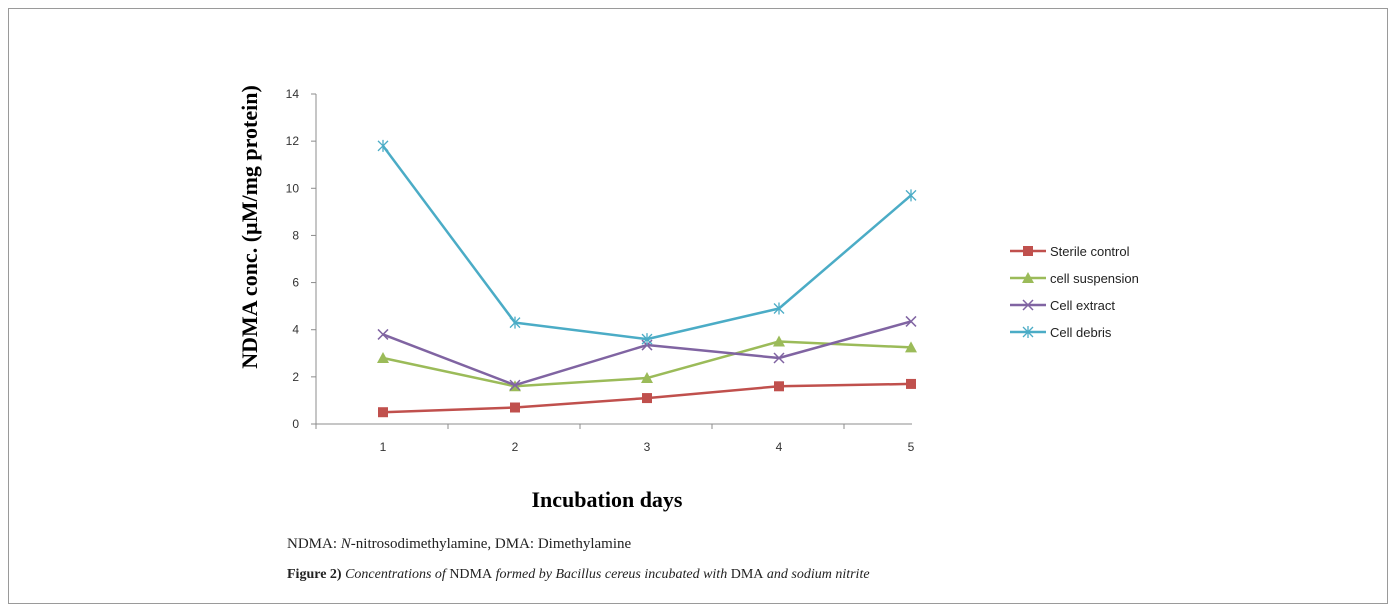 The image size is (1398, 614). I want to click on y-axis-title: NDMA conc. (µM/mg protein), so click(249, 227).